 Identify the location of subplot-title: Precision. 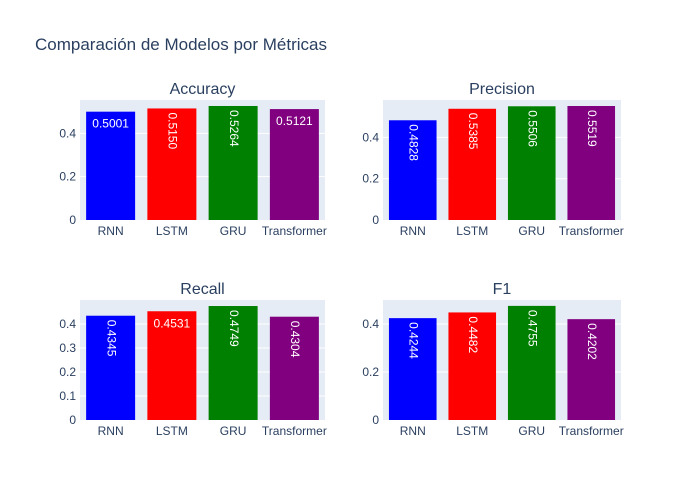
(502, 89).